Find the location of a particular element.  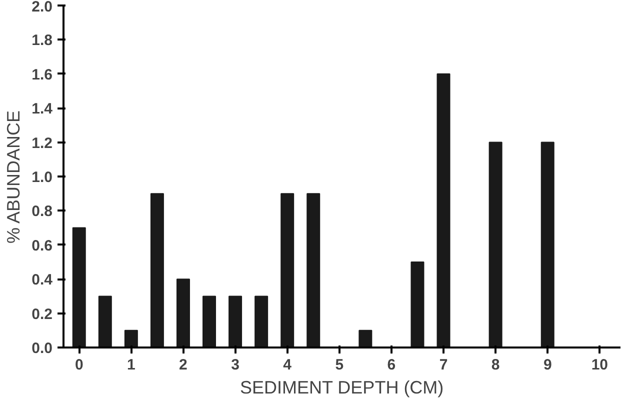

x-tick-label: 0 is located at coordinates (79, 365).